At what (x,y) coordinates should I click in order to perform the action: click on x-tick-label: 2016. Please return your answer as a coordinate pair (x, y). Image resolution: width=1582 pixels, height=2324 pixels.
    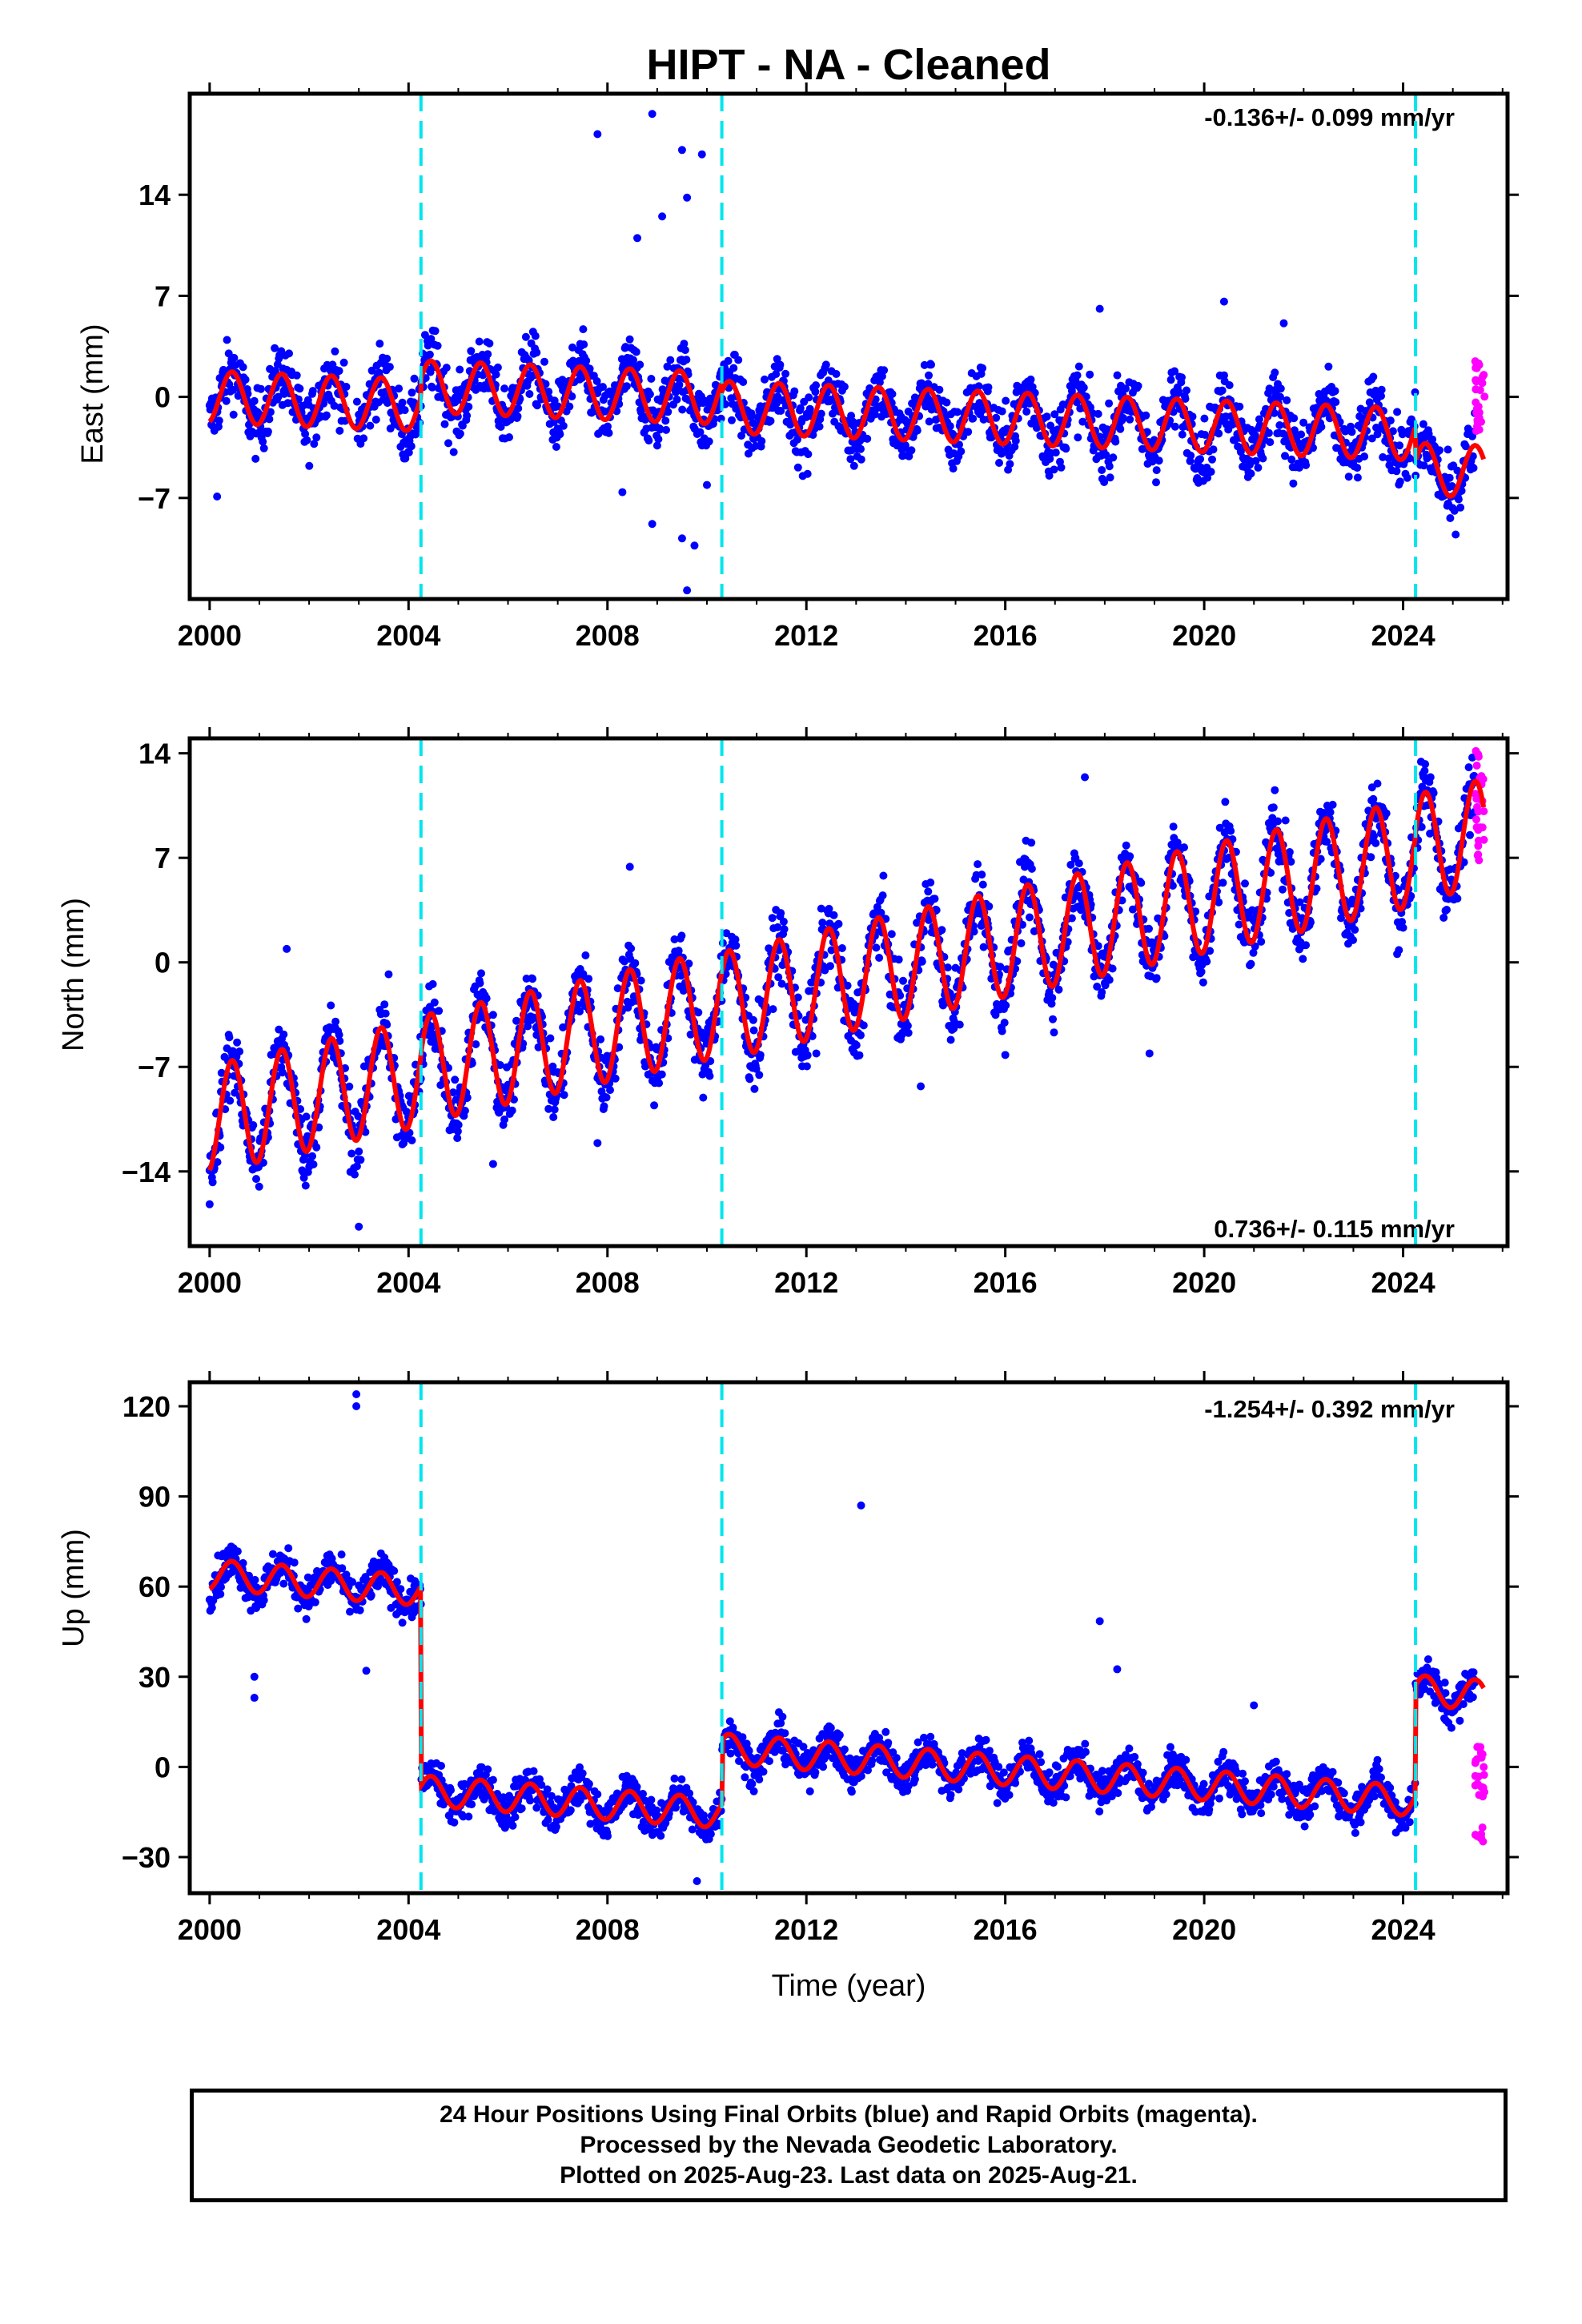
    Looking at the image, I should click on (1006, 1282).